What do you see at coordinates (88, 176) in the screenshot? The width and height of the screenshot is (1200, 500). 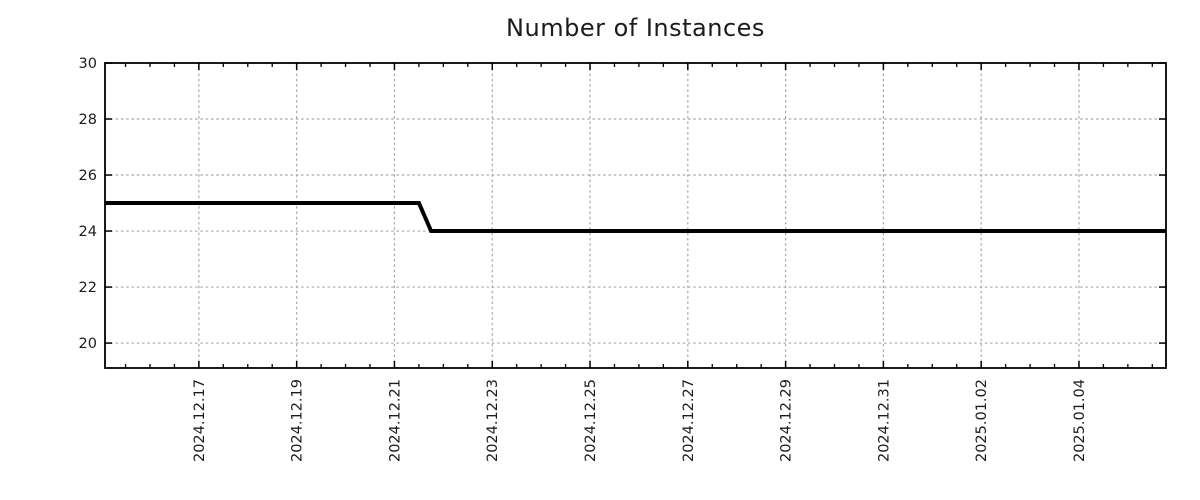 I see `y-tick-label: 26` at bounding box center [88, 176].